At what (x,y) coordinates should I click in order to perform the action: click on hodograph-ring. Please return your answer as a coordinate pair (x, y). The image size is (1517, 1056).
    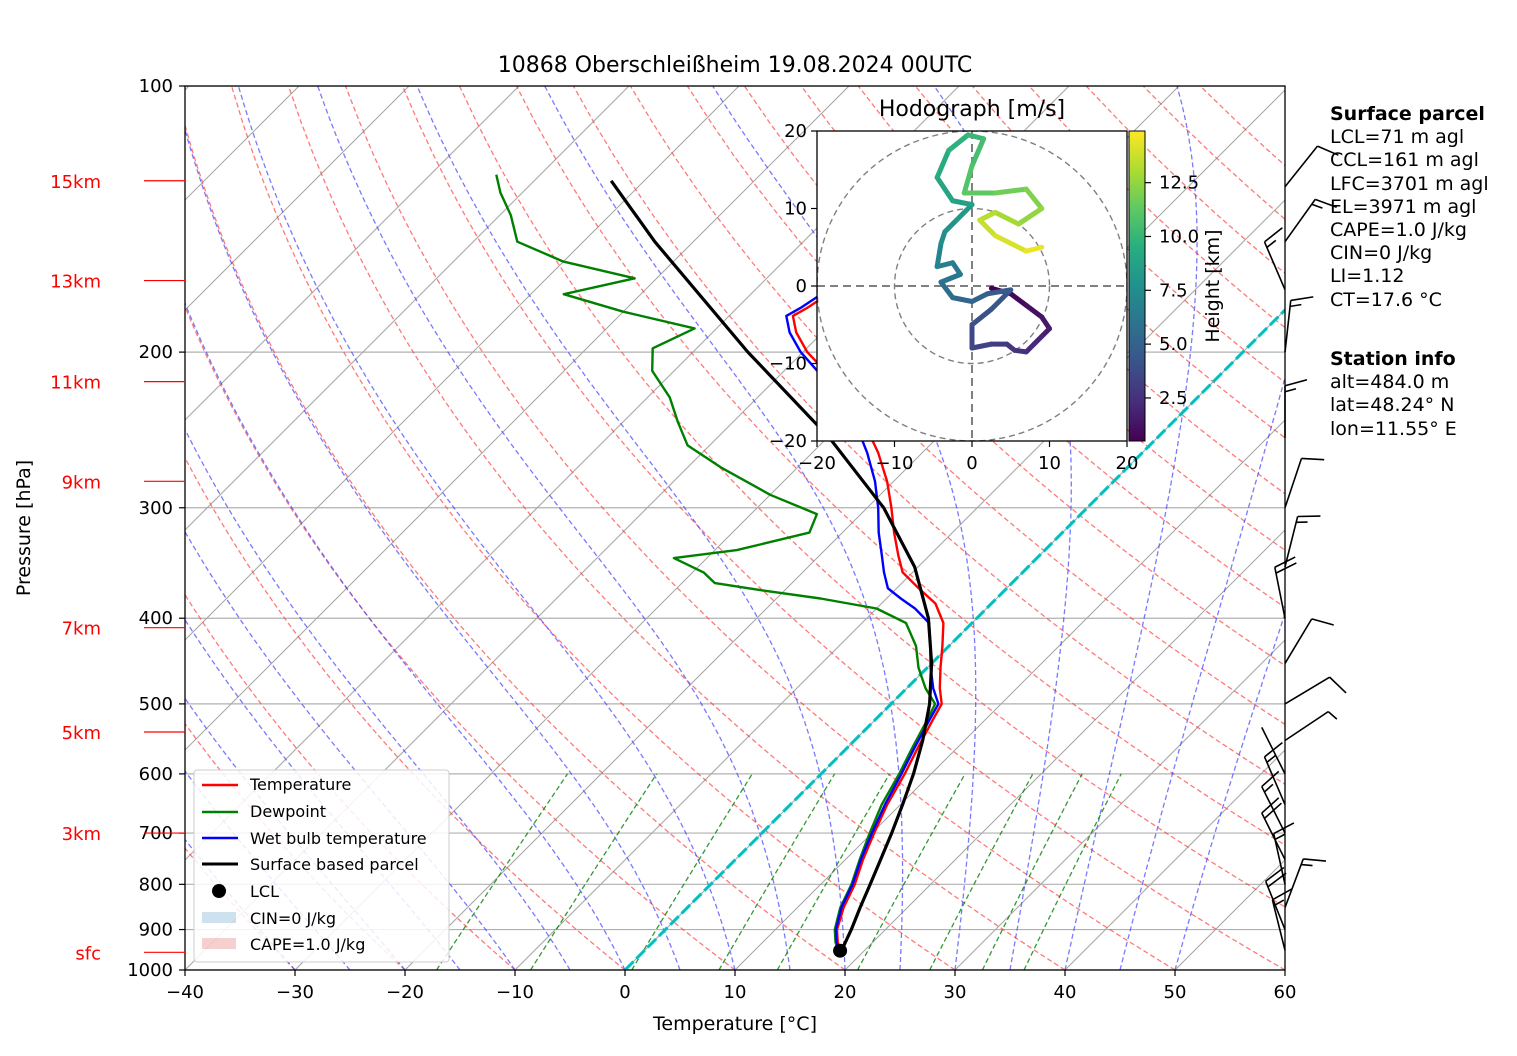
    Looking at the image, I should click on (972, 286).